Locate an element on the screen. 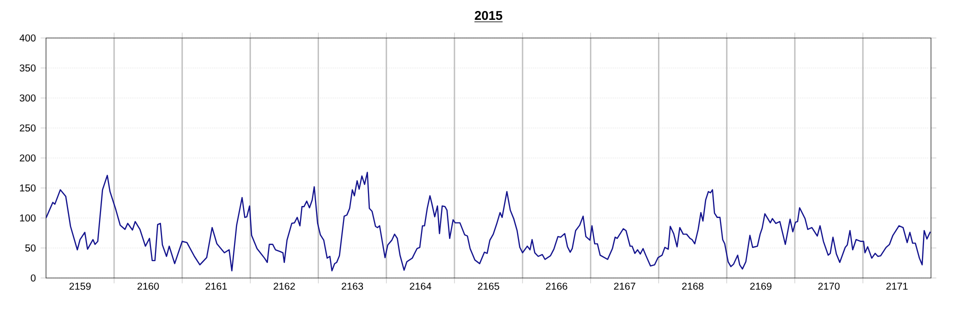  x-tick-label: 2171 is located at coordinates (897, 286).